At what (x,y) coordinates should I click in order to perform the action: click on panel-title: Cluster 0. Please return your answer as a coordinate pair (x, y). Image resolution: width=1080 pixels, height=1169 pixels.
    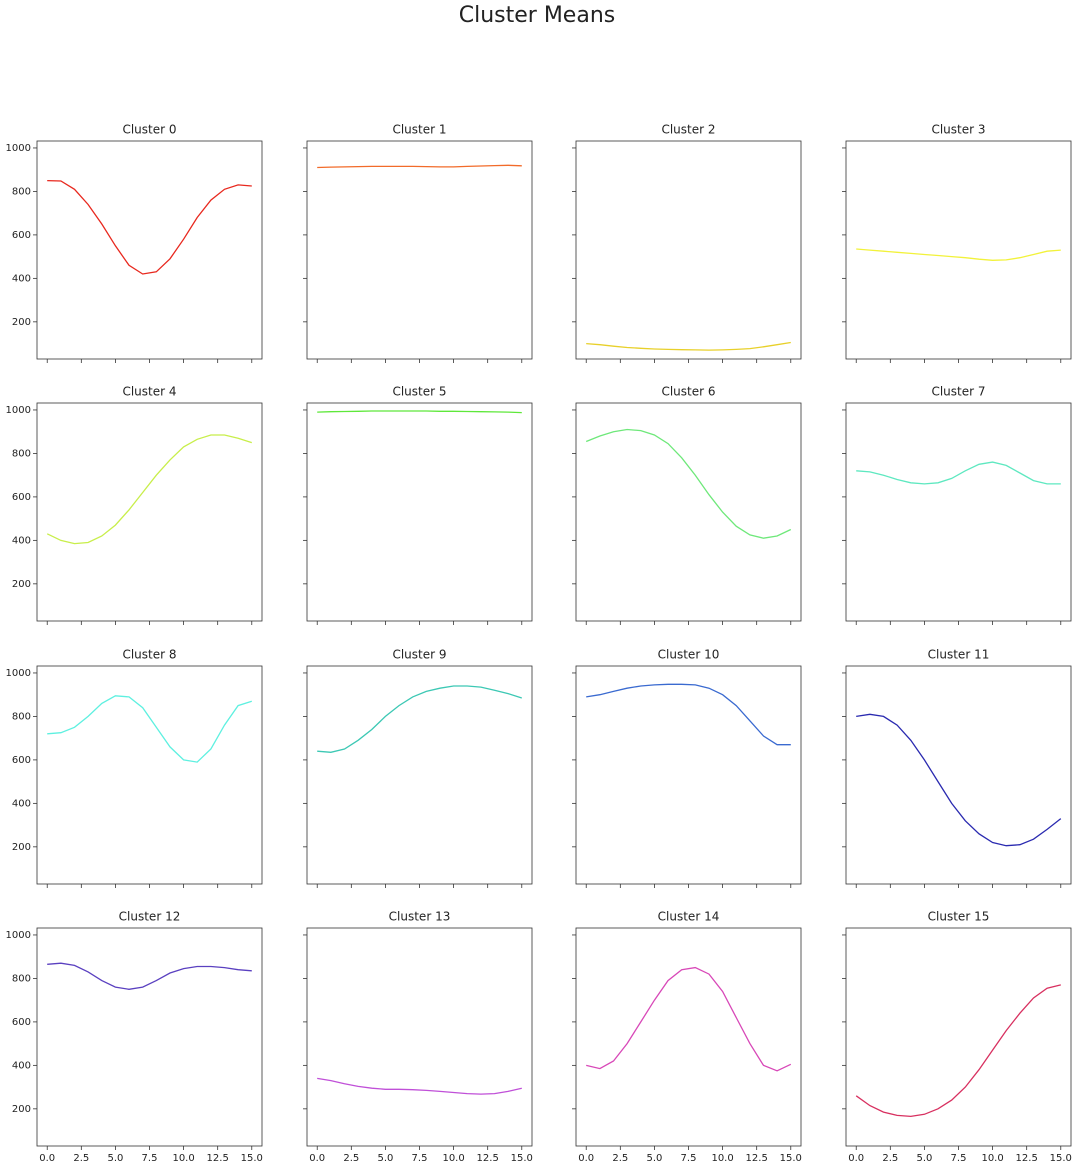
    Looking at the image, I should click on (149, 130).